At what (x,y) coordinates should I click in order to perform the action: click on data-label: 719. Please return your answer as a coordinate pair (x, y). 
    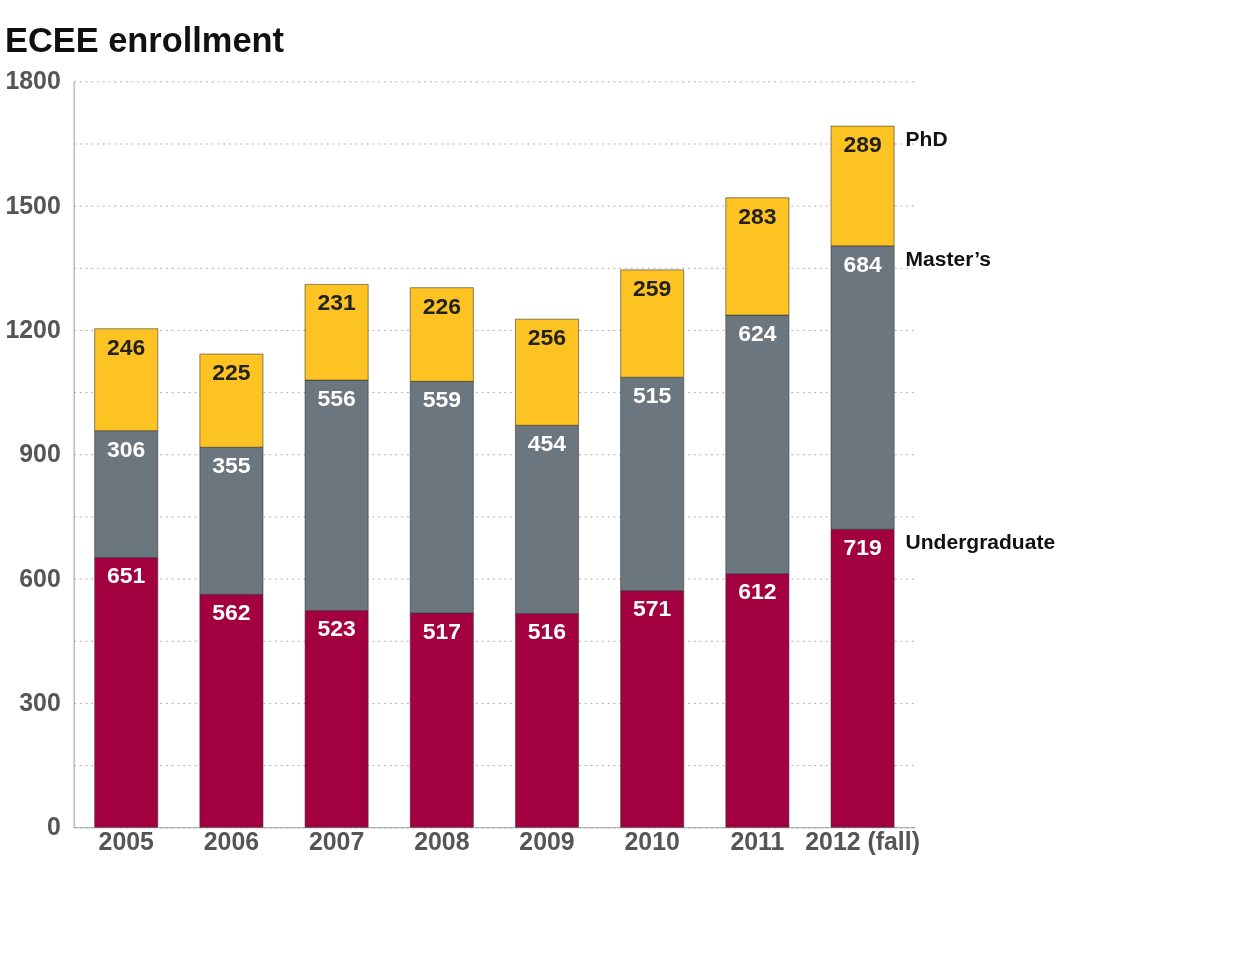
    Looking at the image, I should click on (862, 547).